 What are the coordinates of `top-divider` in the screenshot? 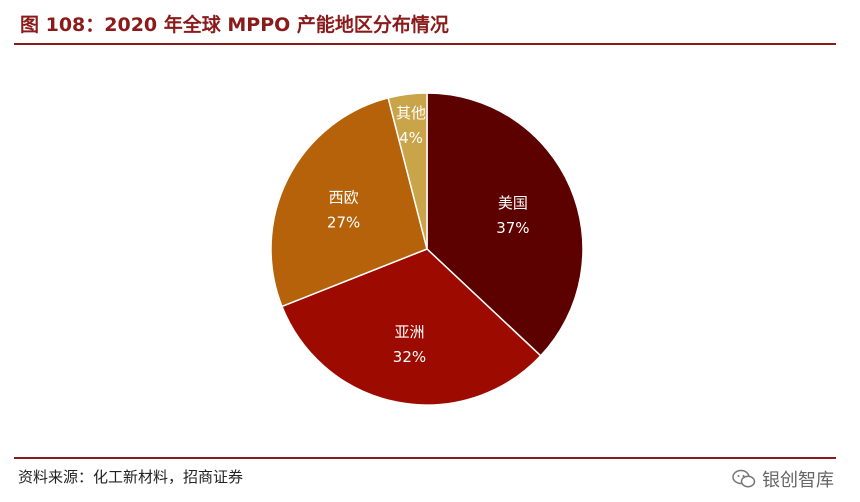 It's located at (425, 44).